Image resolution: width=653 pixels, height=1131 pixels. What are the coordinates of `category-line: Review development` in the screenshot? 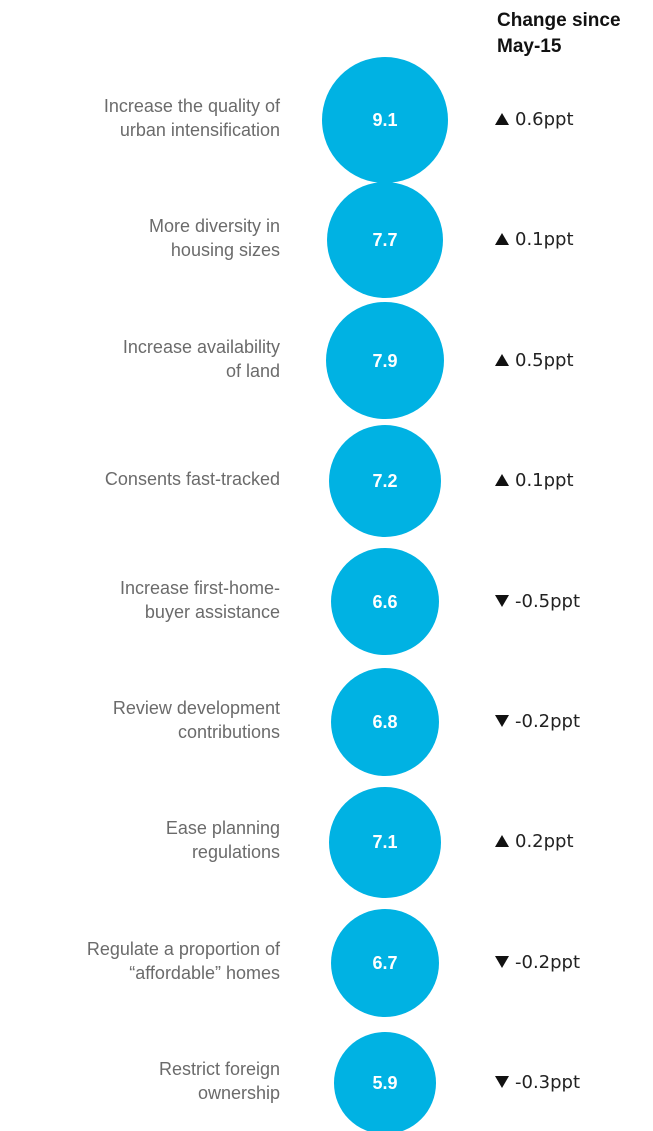 It's located at (196, 708).